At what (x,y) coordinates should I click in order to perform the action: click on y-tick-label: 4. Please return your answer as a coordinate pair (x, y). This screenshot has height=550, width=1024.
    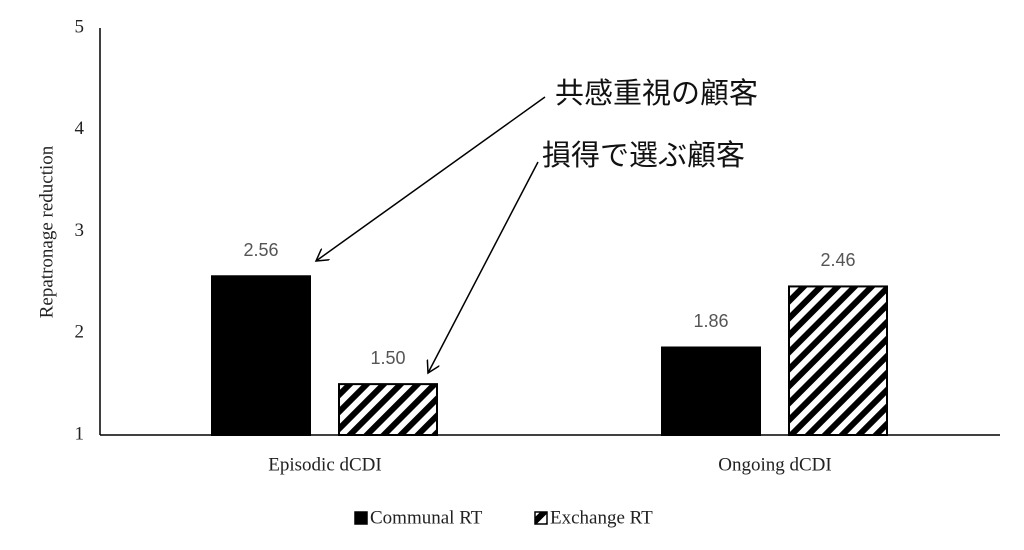
    Looking at the image, I should click on (80, 128).